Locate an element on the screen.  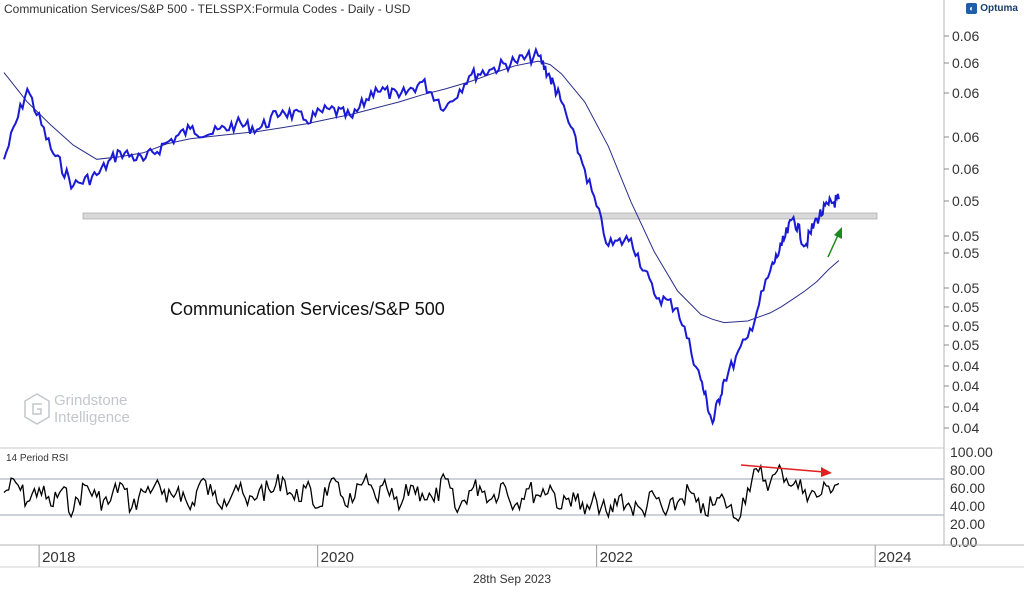
watermark-line-1: Grindstone is located at coordinates (91, 400).